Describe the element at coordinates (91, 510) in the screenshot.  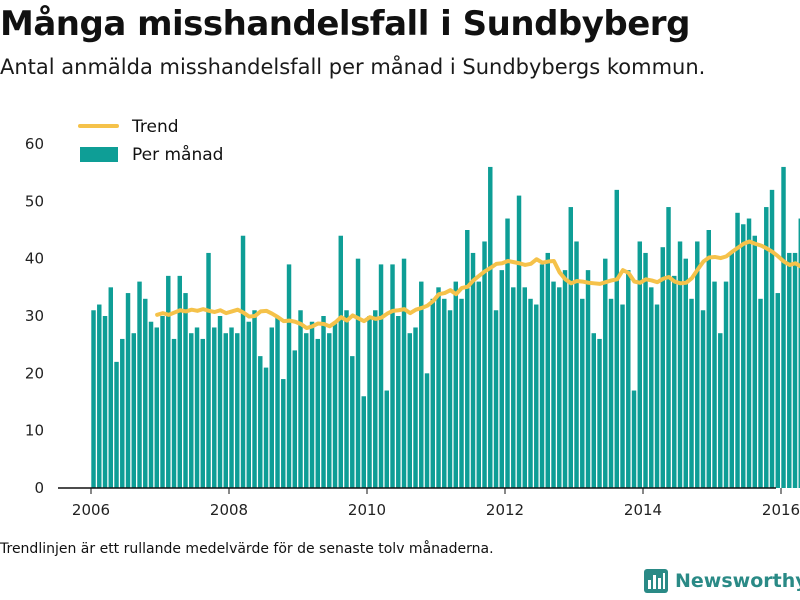
I see `x-tick-label: 2006` at that location.